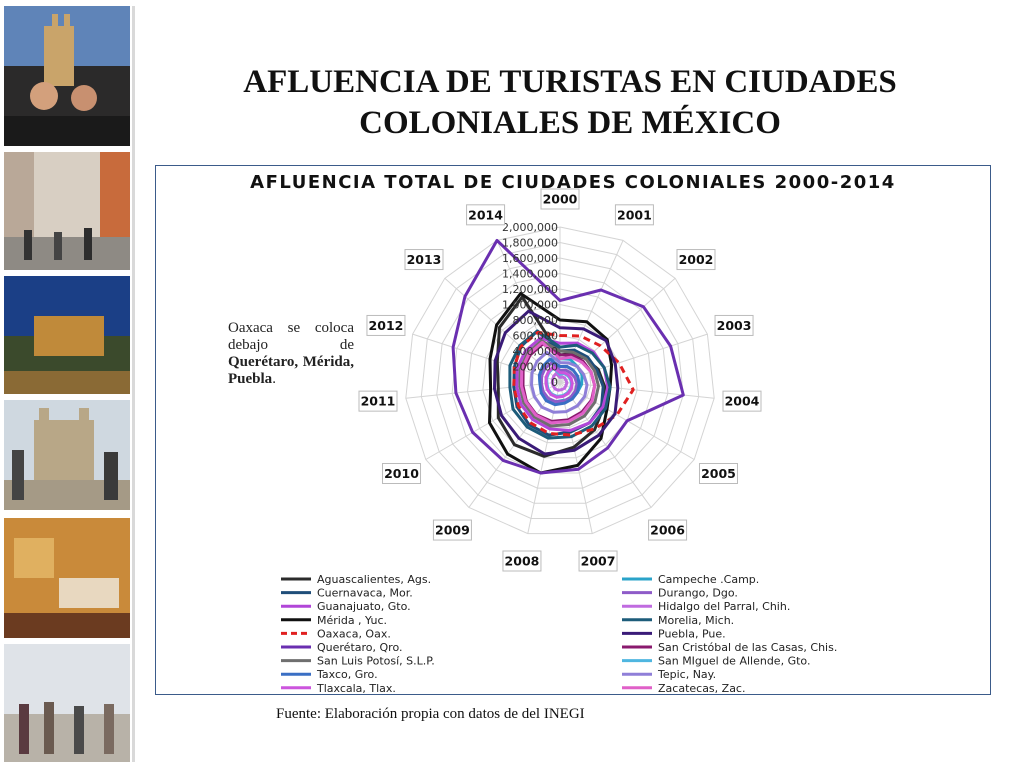  I want to click on title-line-2: COLONIALES DE MÉXICO, so click(570, 123).